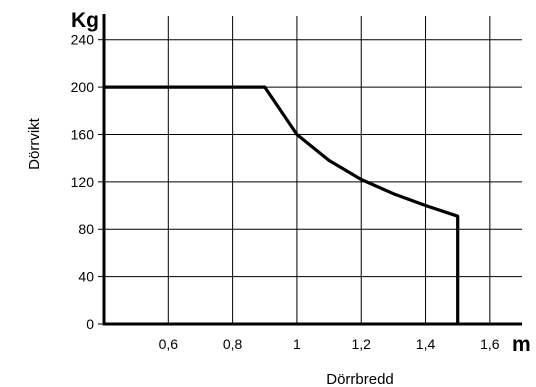  Describe the element at coordinates (169, 344) in the screenshot. I see `x-tick-label-0: 0,6` at that location.